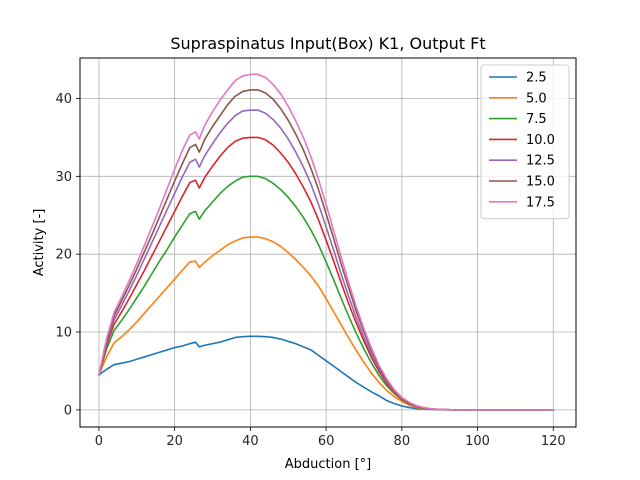 The width and height of the screenshot is (640, 480). I want to click on x-tick-label: 40, so click(250, 441).